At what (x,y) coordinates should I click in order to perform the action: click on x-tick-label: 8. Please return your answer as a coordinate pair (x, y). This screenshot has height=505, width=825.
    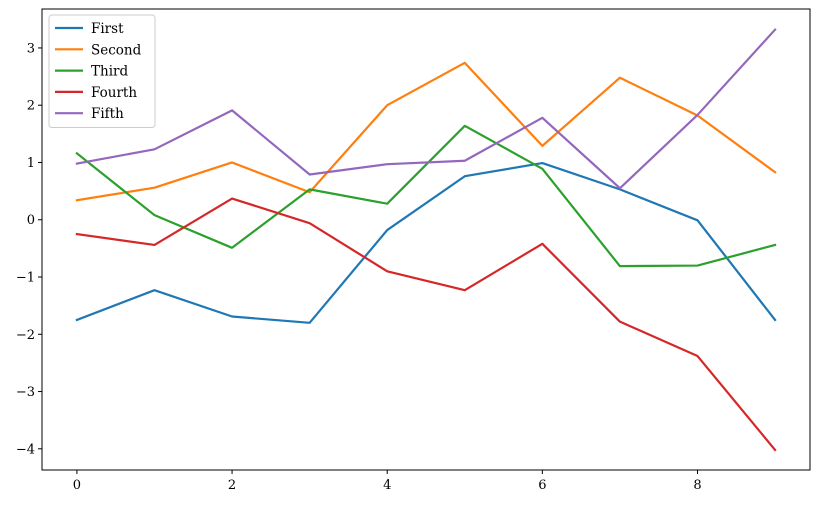
    Looking at the image, I should click on (697, 485).